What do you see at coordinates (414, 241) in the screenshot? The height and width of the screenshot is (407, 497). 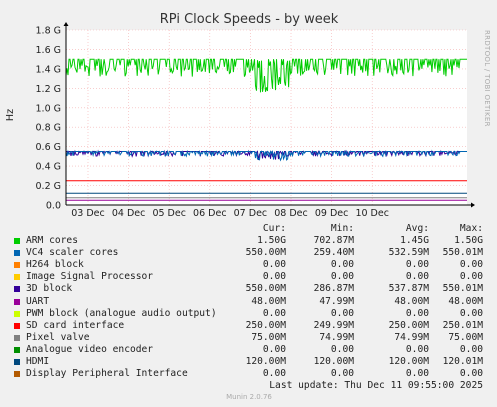 I see `legend-avg-value: 1.45G` at bounding box center [414, 241].